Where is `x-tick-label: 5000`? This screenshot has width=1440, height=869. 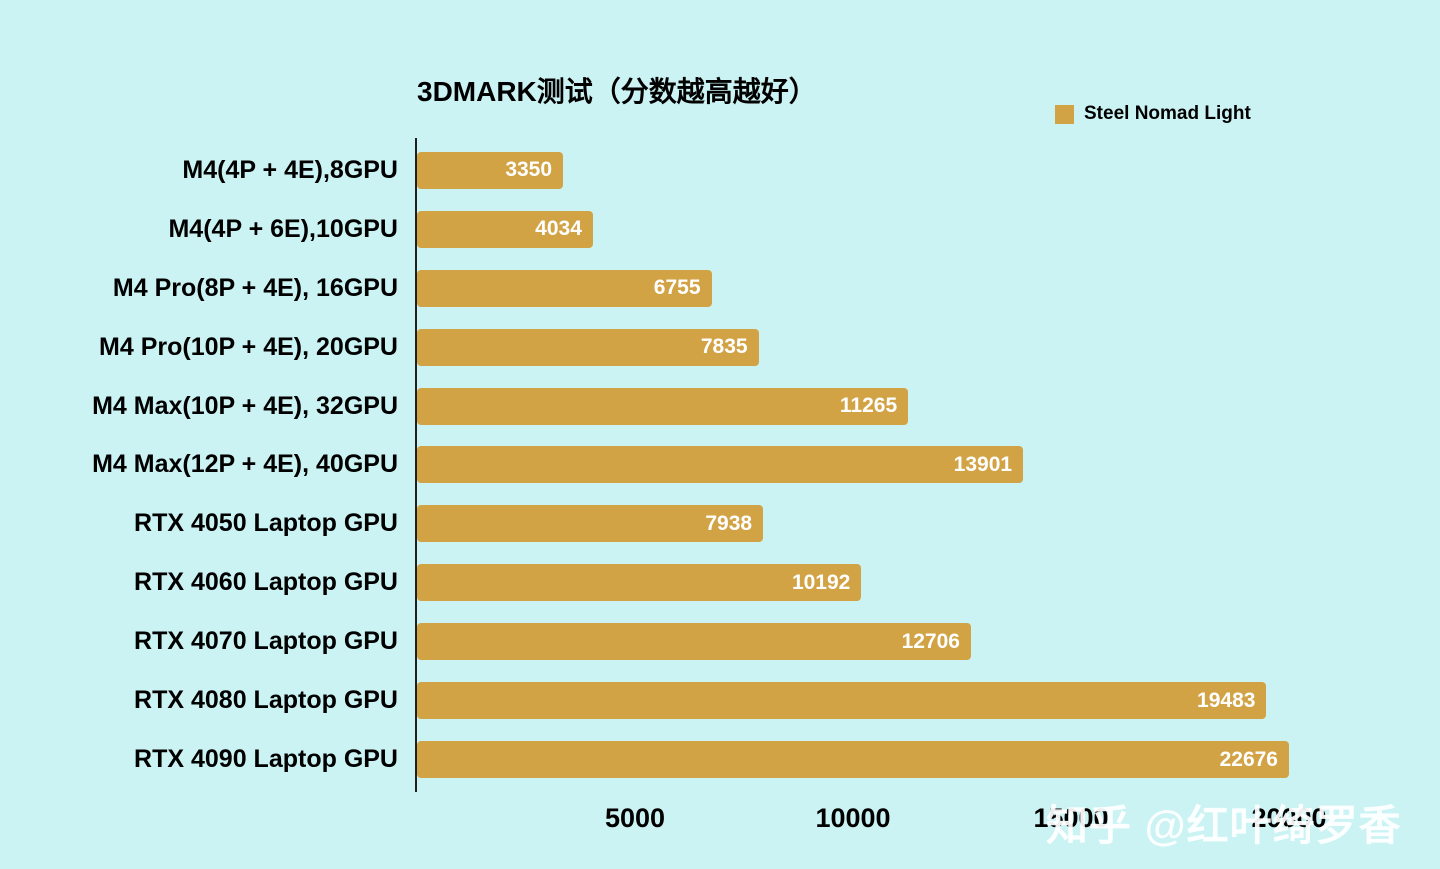 x-tick-label: 5000 is located at coordinates (635, 818).